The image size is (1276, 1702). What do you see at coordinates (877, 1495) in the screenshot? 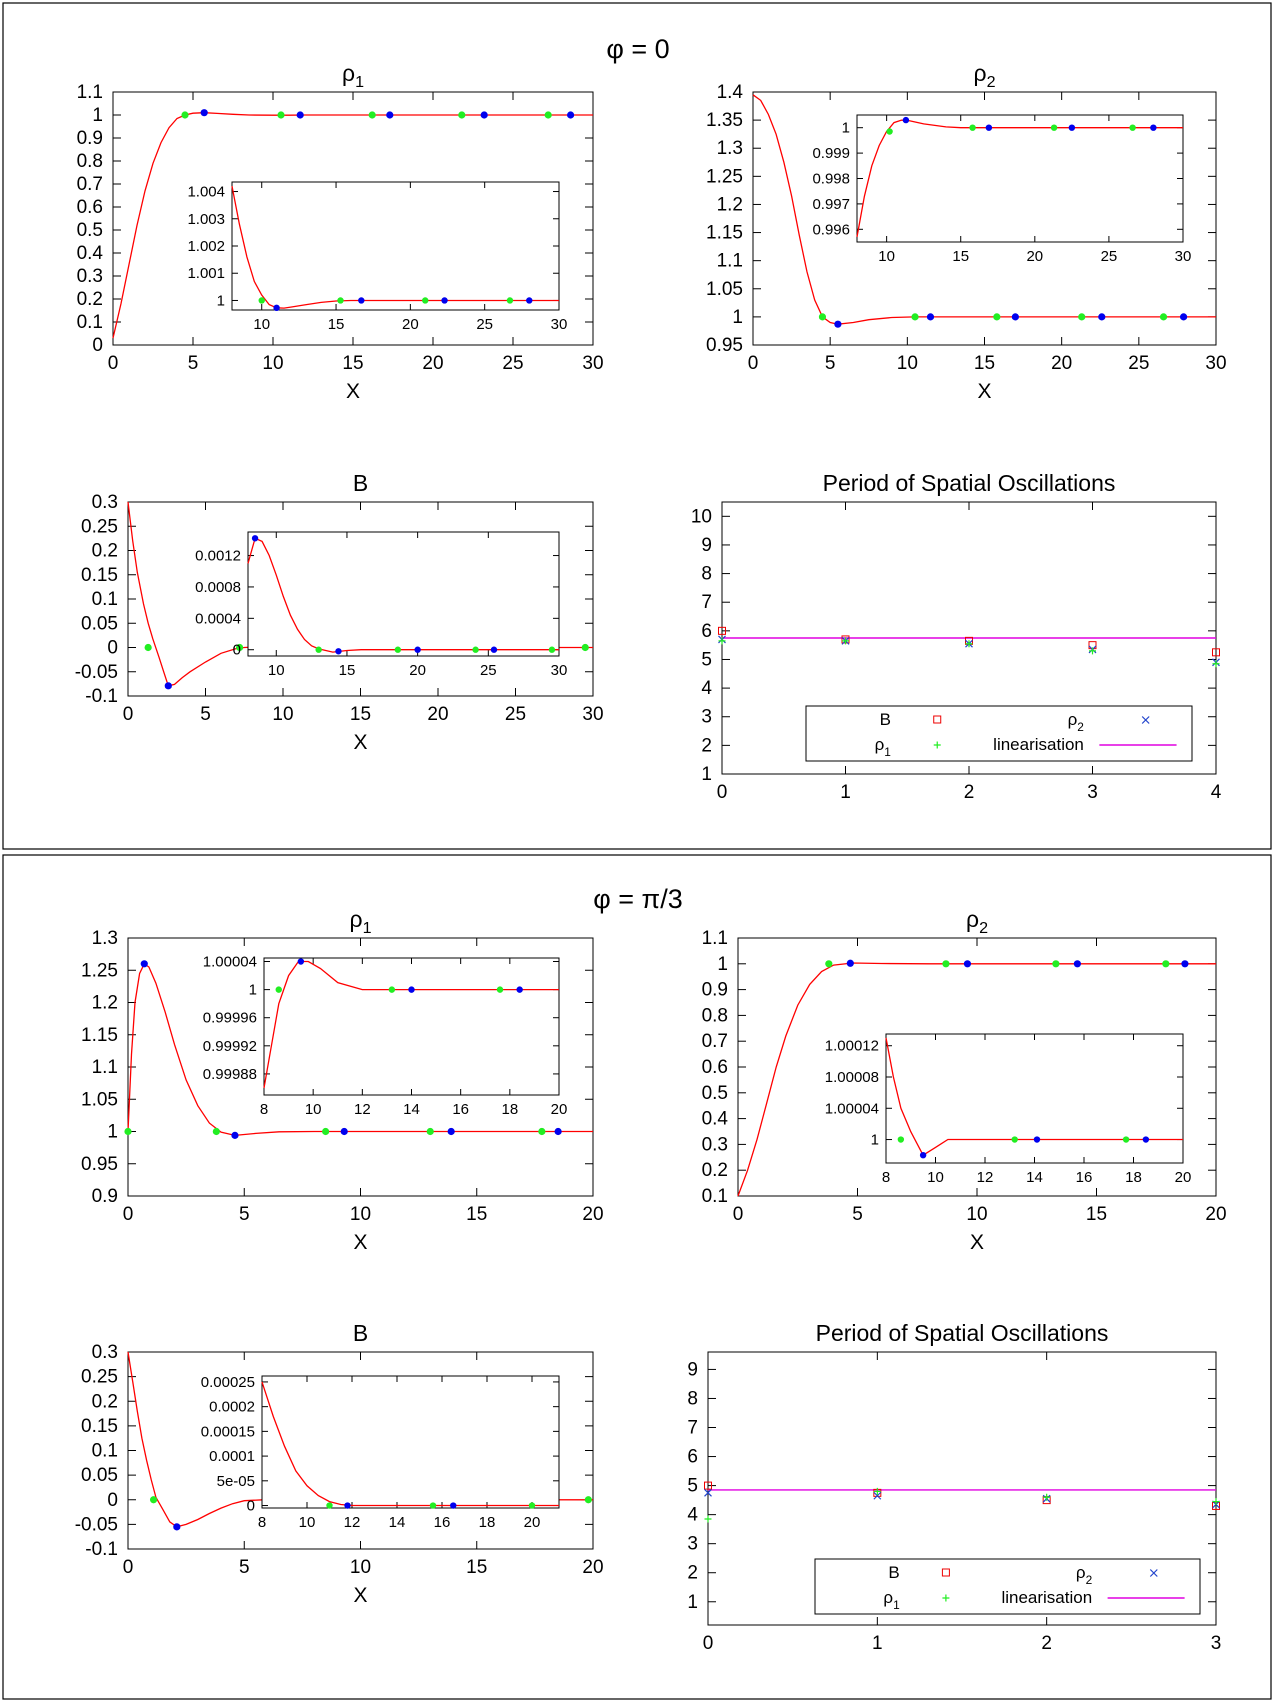
I see `rho2-marker` at bounding box center [877, 1495].